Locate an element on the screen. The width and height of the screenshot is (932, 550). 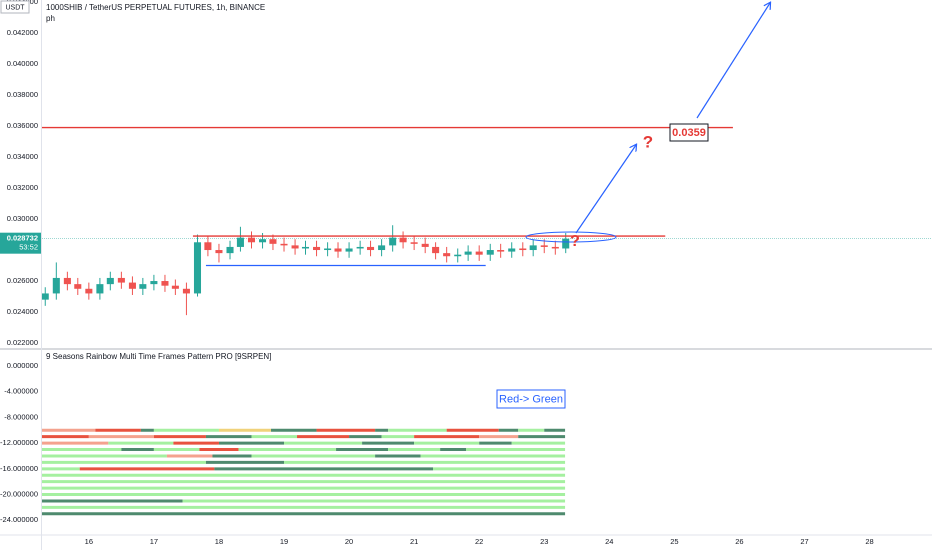
x-tick-label: 25 is located at coordinates (674, 541).